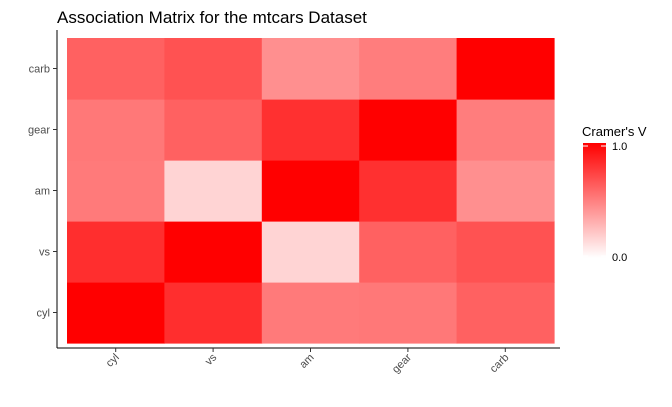 This screenshot has width=672, height=407. Describe the element at coordinates (594, 200) in the screenshot. I see `legend-colorbar` at that location.